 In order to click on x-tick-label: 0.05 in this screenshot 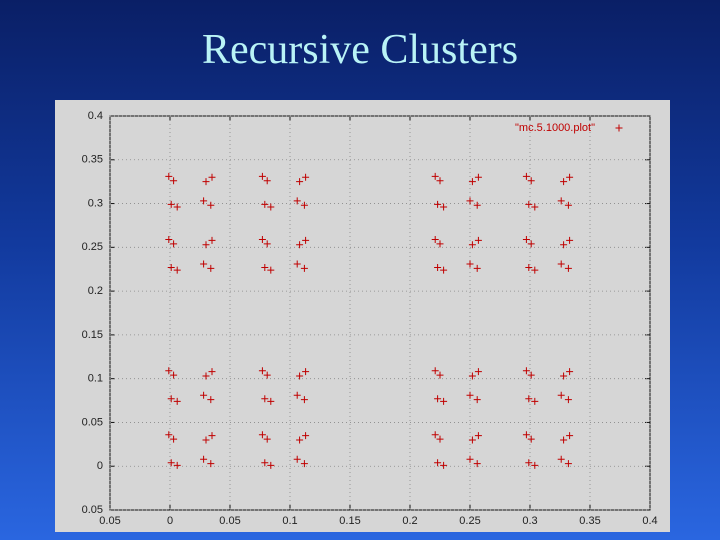, I will do `click(229, 521)`.